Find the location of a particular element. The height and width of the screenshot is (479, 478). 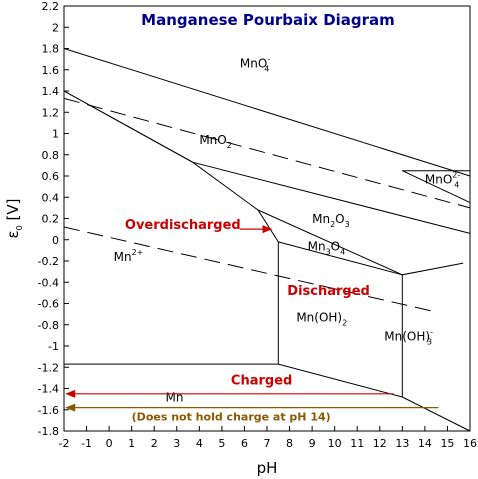

x-axis-label: pH is located at coordinates (267, 468).